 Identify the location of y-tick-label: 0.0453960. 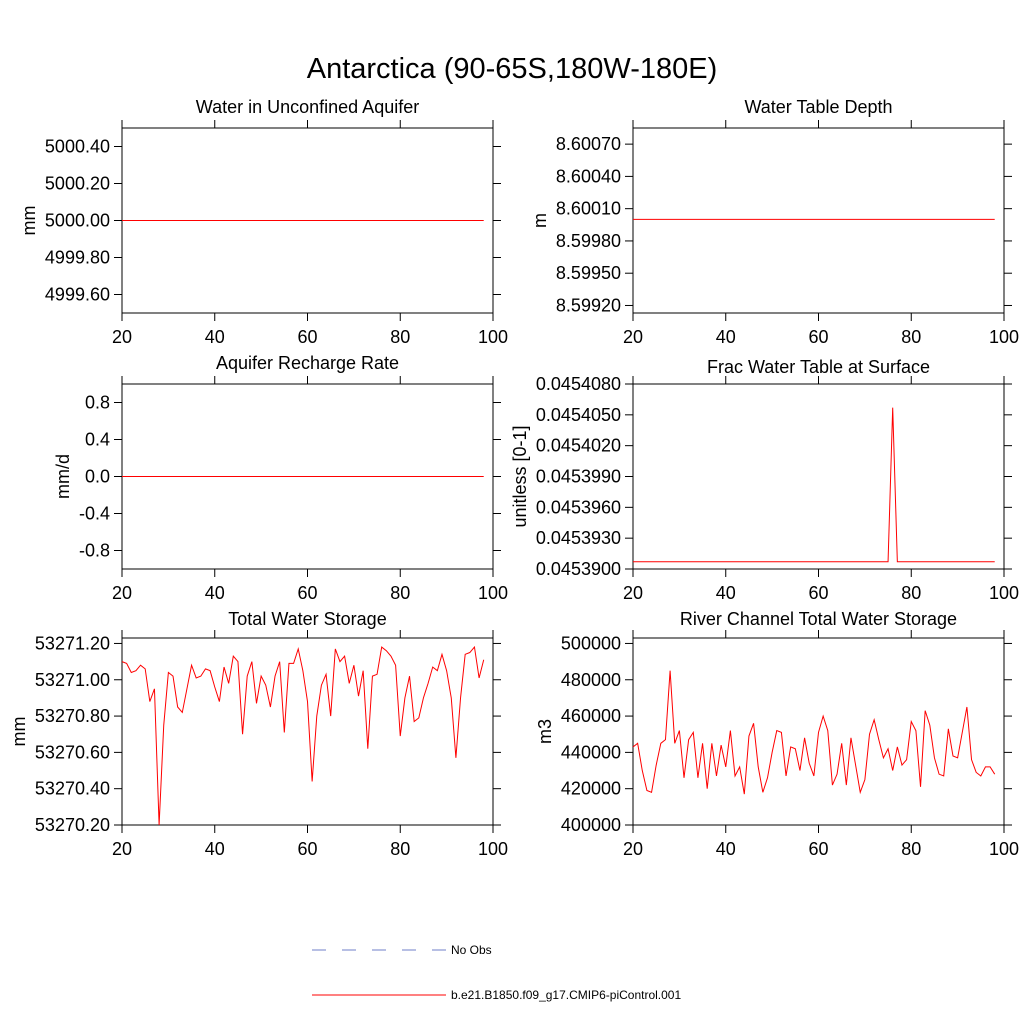
(578, 507).